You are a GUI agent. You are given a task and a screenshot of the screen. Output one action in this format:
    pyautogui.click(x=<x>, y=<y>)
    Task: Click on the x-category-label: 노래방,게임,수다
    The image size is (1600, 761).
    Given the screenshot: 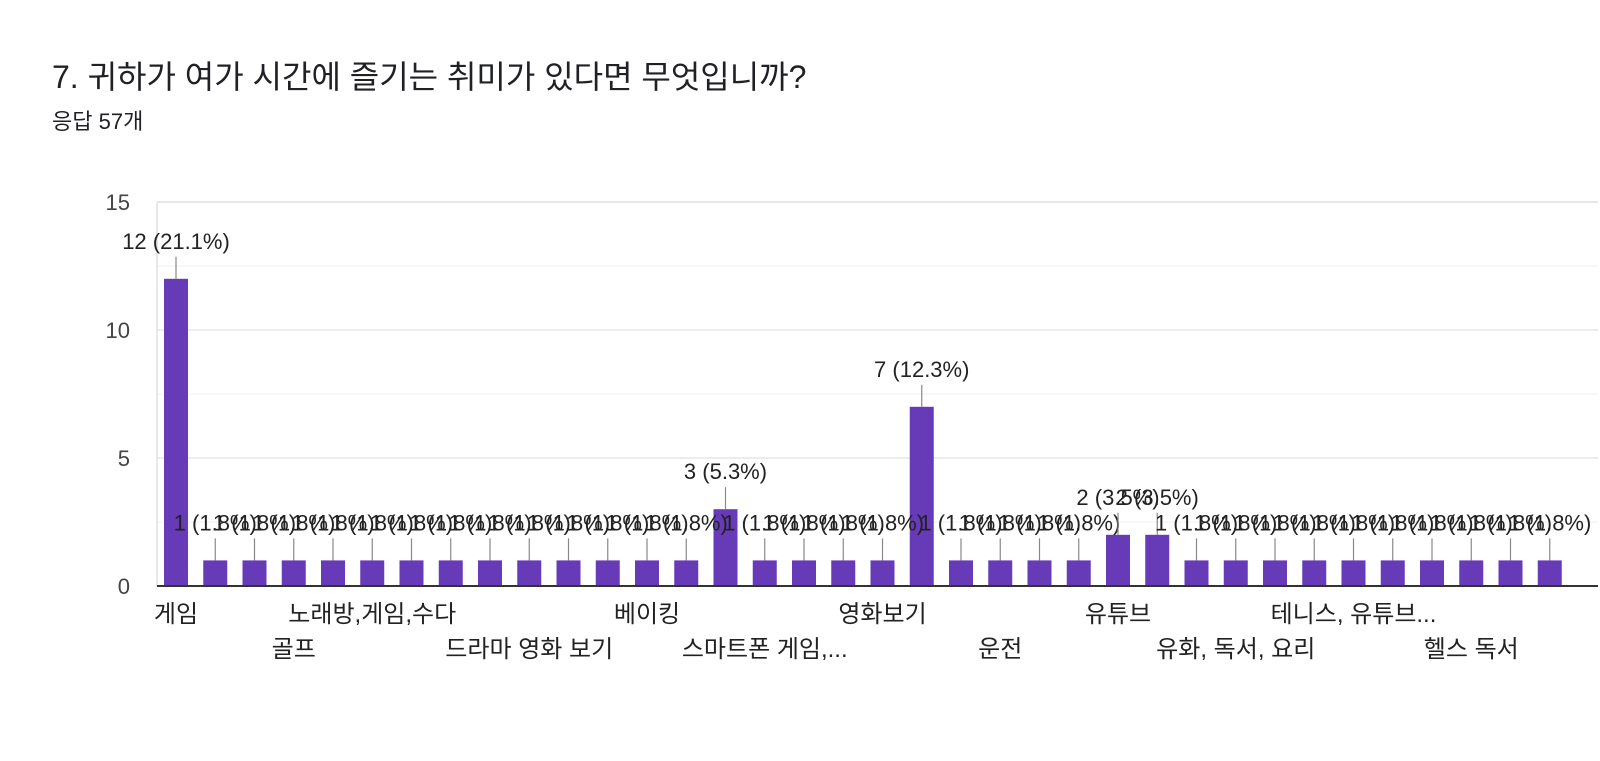 What is the action you would take?
    pyautogui.click(x=372, y=614)
    